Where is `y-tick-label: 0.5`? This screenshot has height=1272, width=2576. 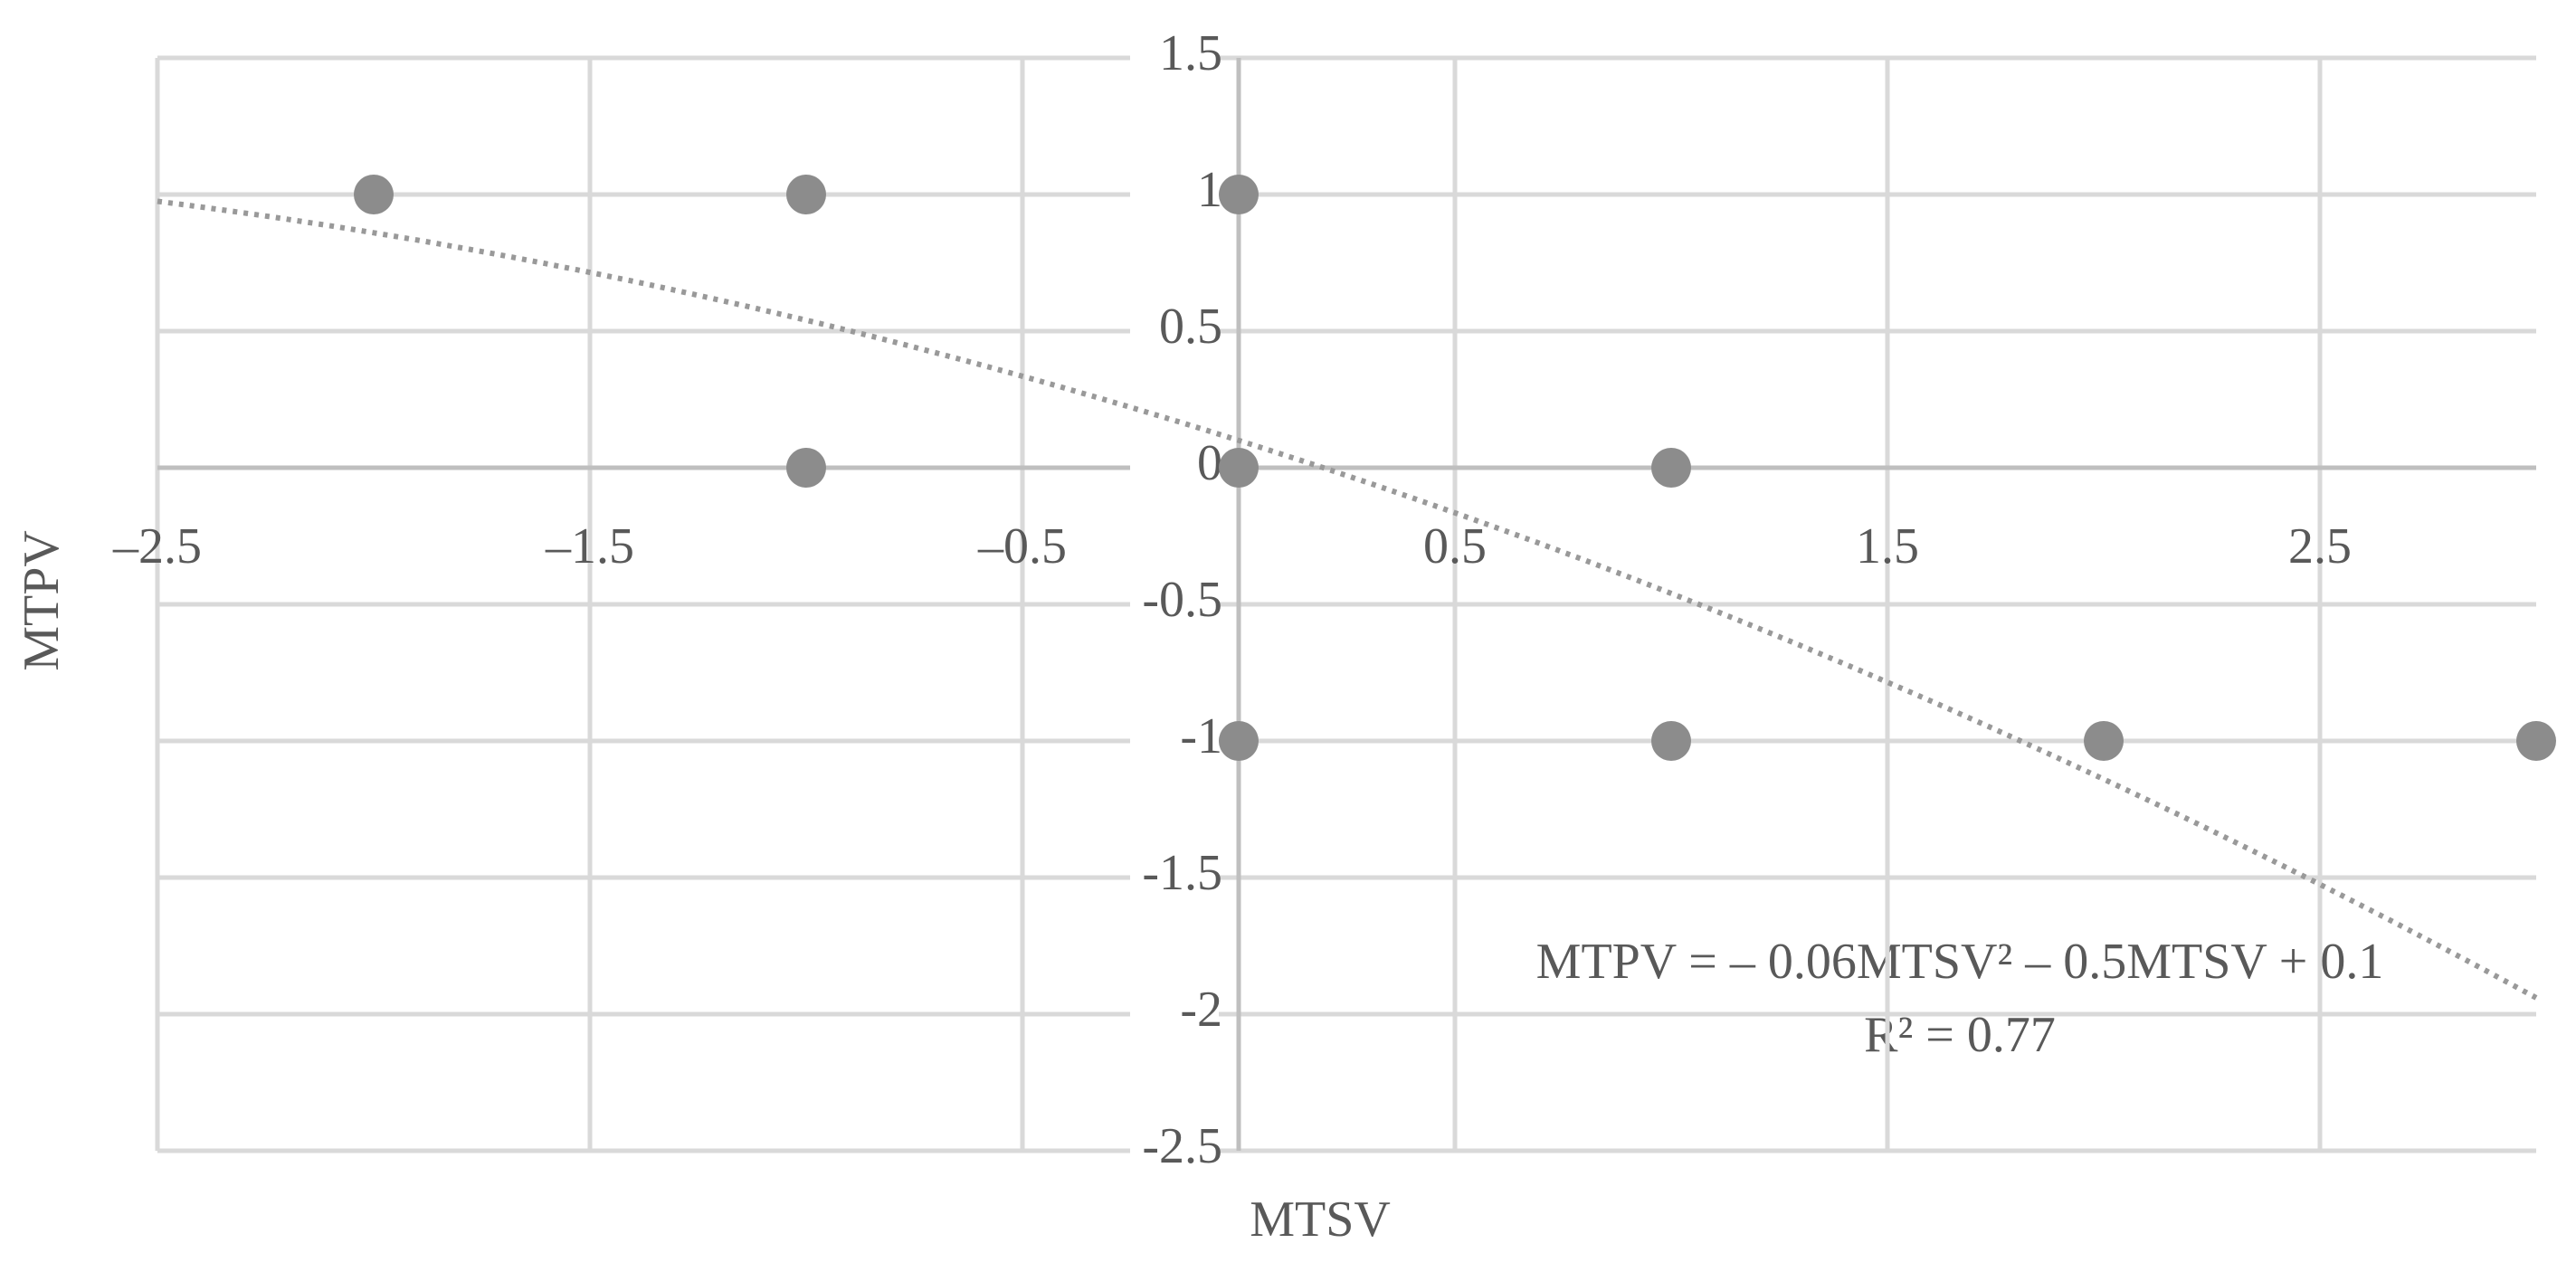 y-tick-label: 0.5 is located at coordinates (1190, 327).